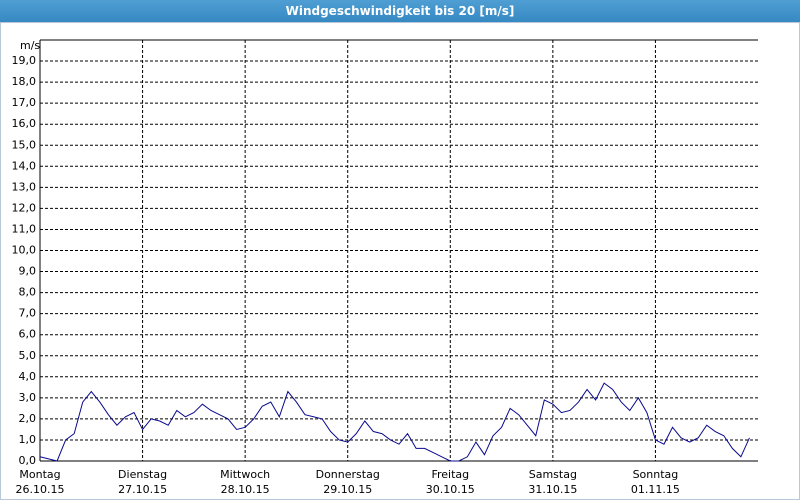 The image size is (800, 500). Describe the element at coordinates (28, 271) in the screenshot. I see `y-tick-label: 9,0` at that location.